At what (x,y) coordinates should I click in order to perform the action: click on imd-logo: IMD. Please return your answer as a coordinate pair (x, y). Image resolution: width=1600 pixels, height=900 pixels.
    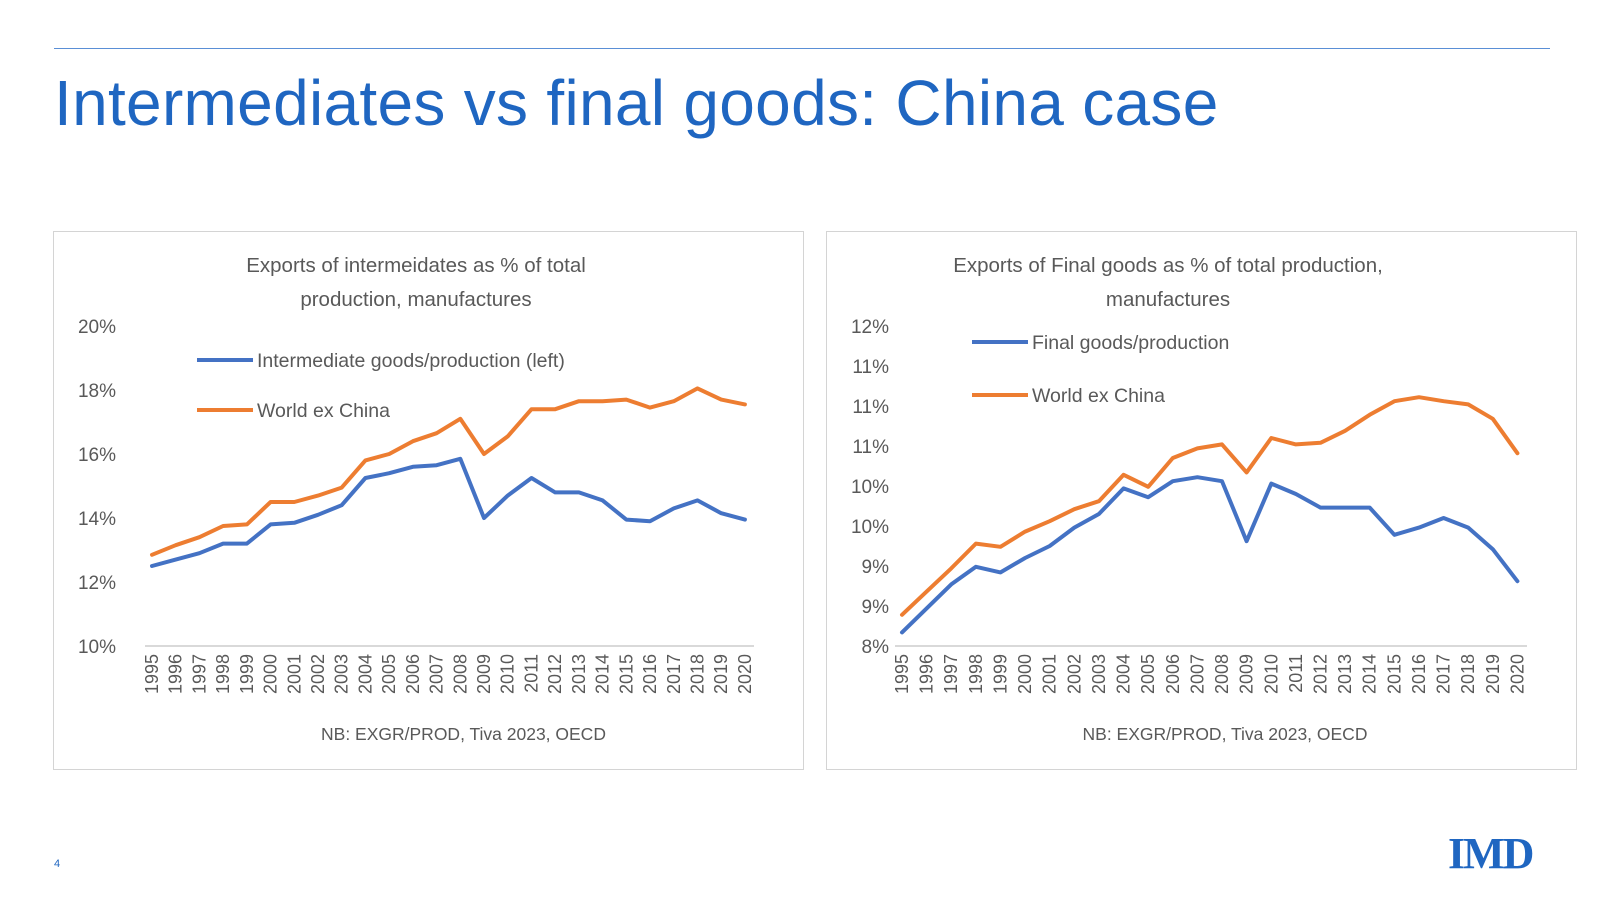
    Looking at the image, I should click on (1491, 853).